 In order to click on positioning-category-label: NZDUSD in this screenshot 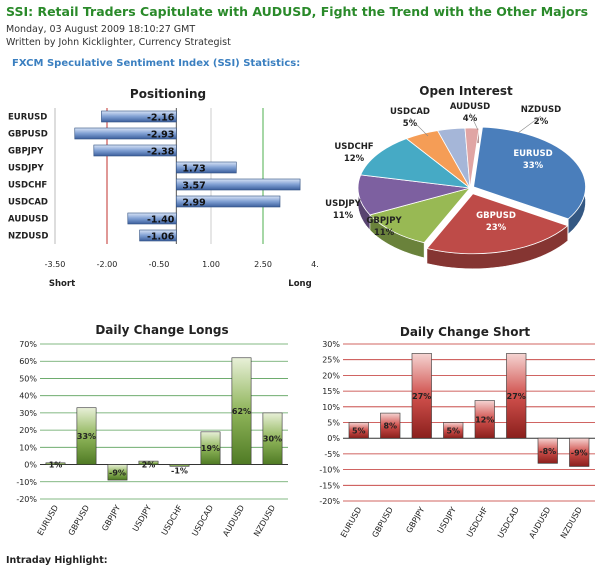, I will do `click(28, 237)`.